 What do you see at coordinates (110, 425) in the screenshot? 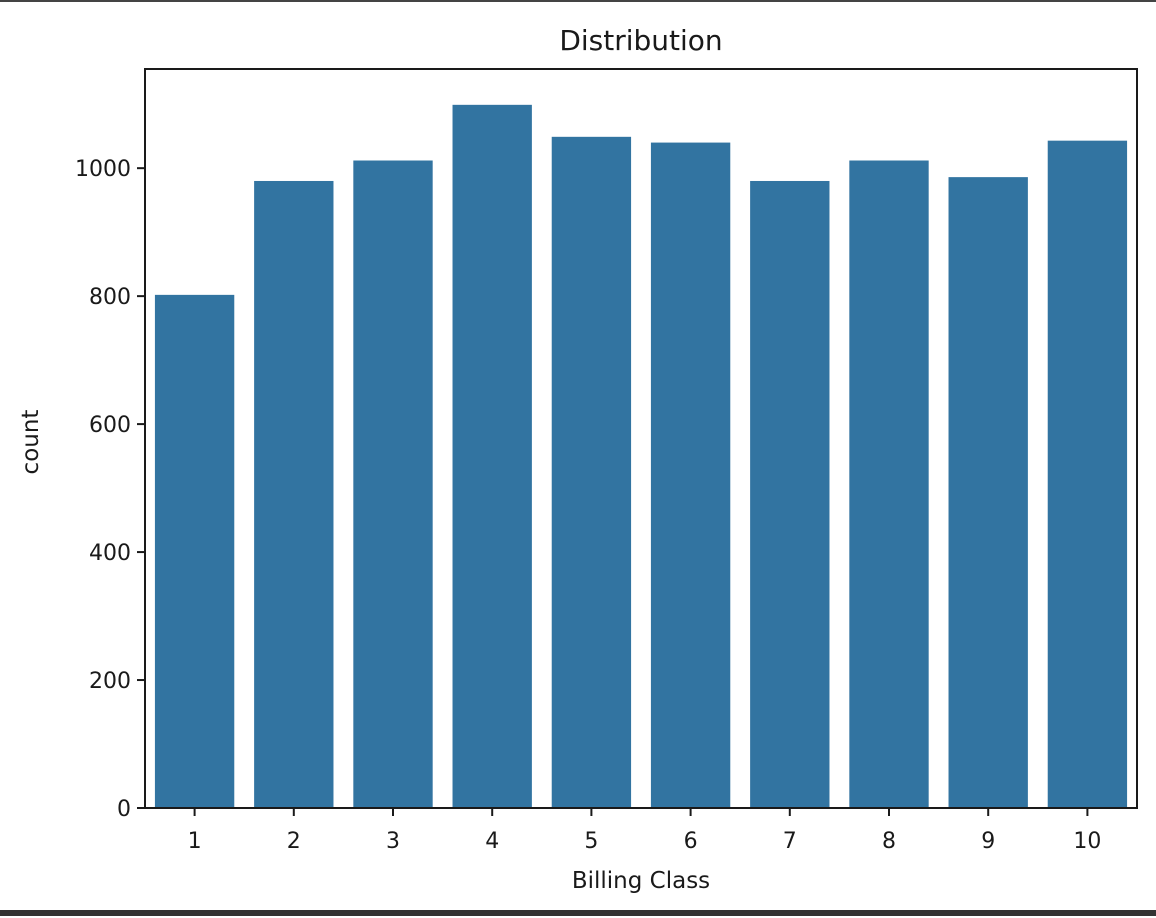
I see `y-tick-label: 600` at bounding box center [110, 425].